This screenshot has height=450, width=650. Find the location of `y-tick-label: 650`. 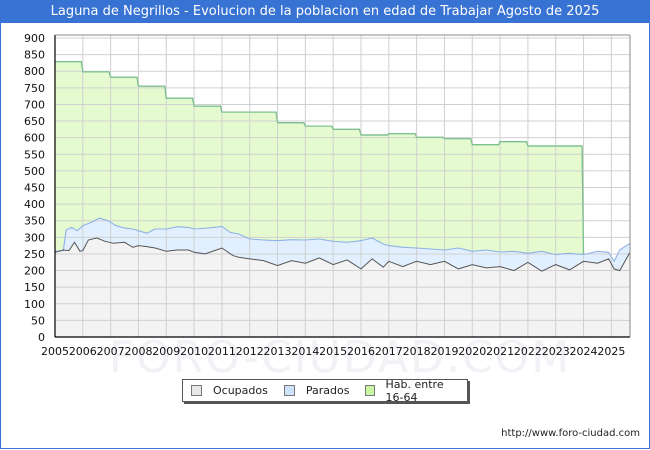

y-tick-label: 650 is located at coordinates (34, 121).